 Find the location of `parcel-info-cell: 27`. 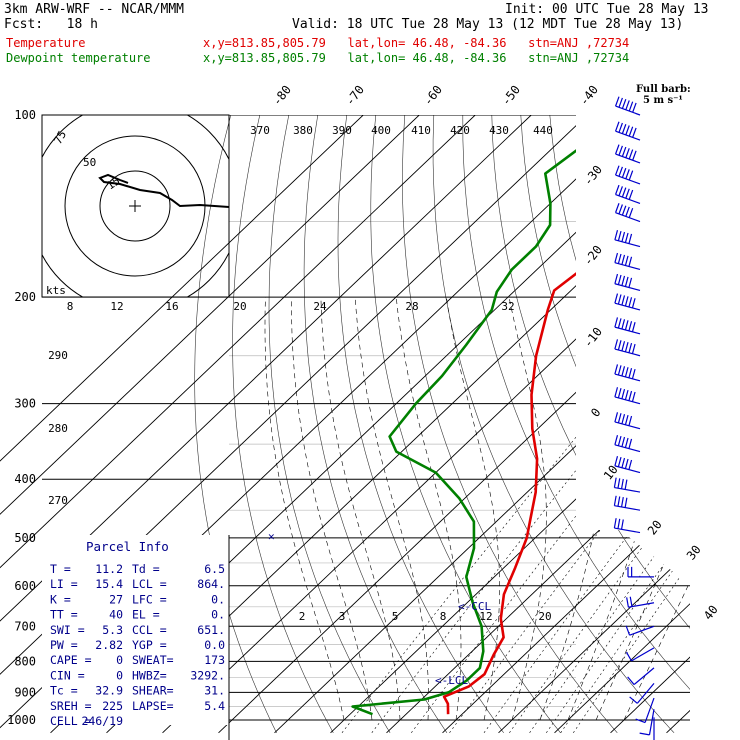

parcel-info-cell: 27 is located at coordinates (116, 599).